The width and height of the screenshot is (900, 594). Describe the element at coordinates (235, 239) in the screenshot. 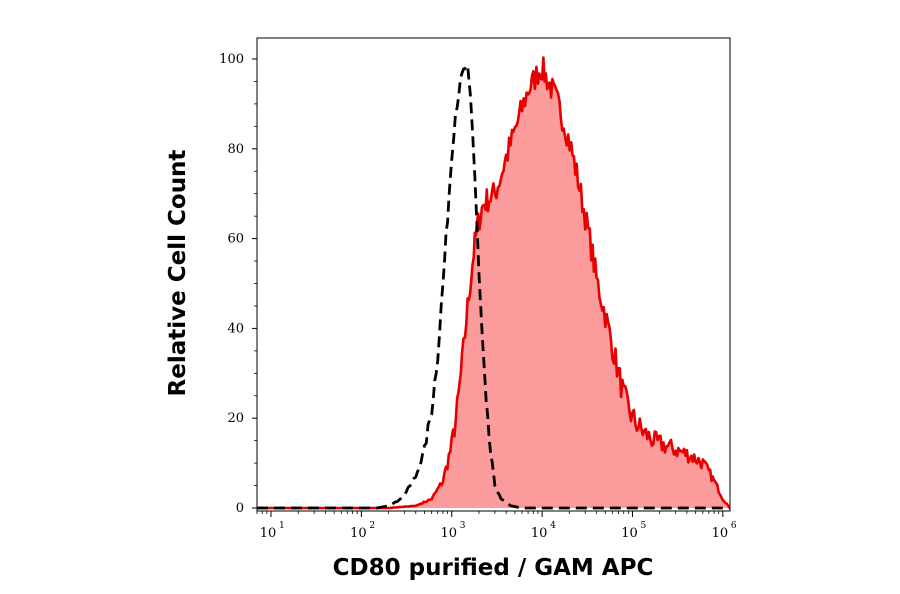

I see `y-tick-label: 60` at that location.